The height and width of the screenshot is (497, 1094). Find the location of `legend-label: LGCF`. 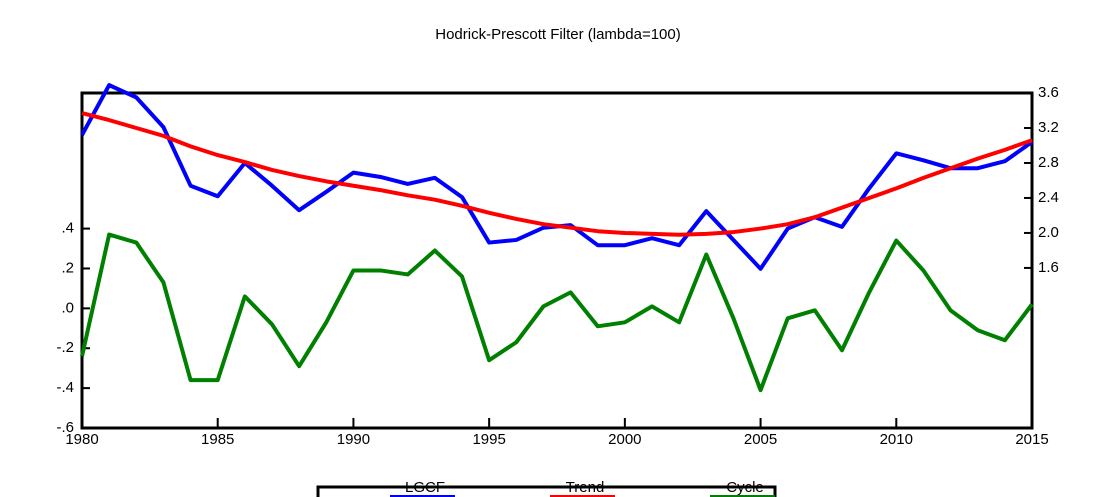

legend-label: LGCF is located at coordinates (425, 487).